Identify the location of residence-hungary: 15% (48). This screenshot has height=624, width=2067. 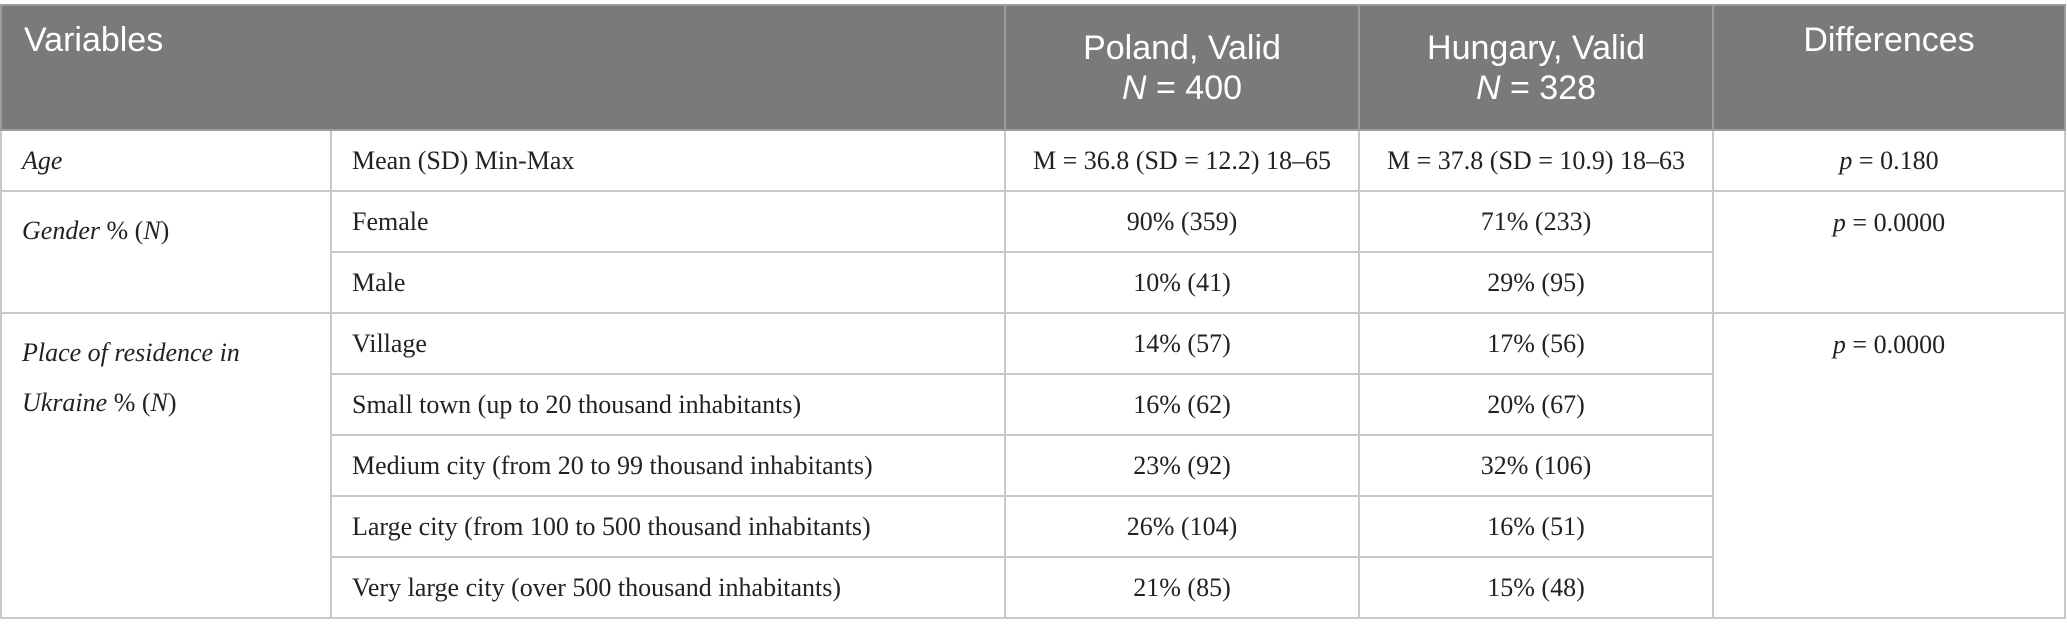
(1536, 587).